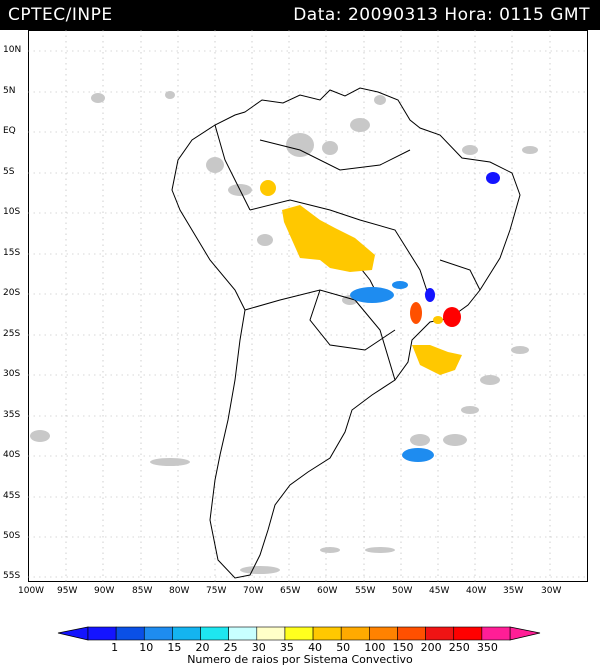  Describe the element at coordinates (365, 591) in the screenshot. I see `lon-label: 55W` at that location.